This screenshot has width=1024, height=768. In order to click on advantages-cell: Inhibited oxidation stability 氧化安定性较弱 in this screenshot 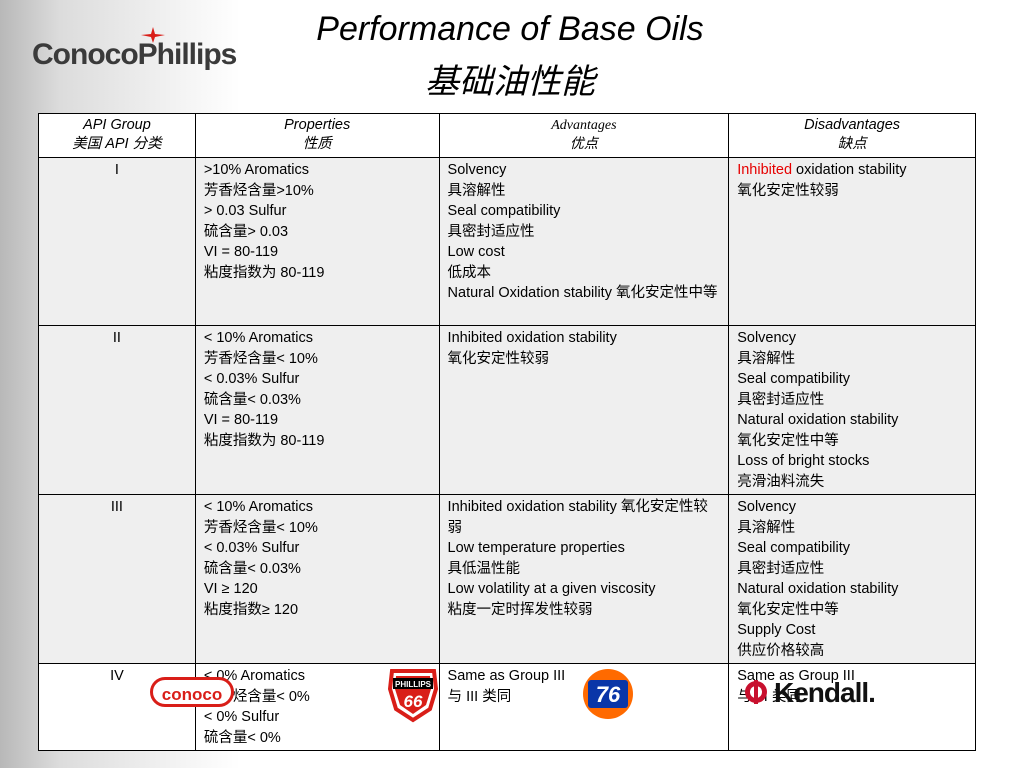, I will do `click(584, 410)`.